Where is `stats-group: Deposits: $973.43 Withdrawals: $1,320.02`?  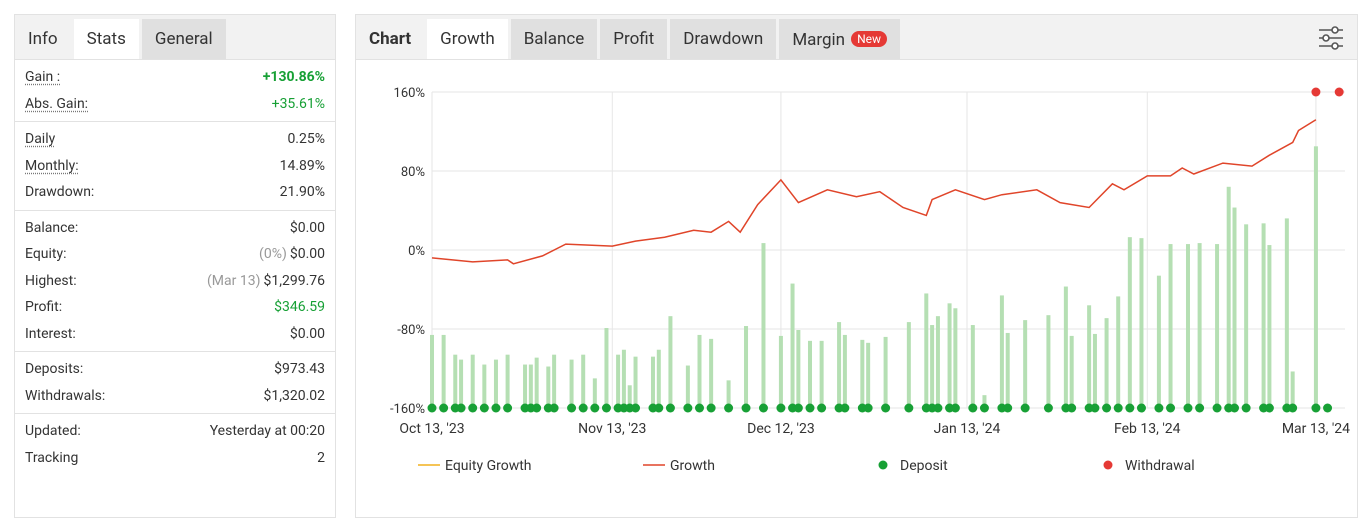 stats-group: Deposits: $973.43 Withdrawals: $1,320.02 is located at coordinates (175, 383).